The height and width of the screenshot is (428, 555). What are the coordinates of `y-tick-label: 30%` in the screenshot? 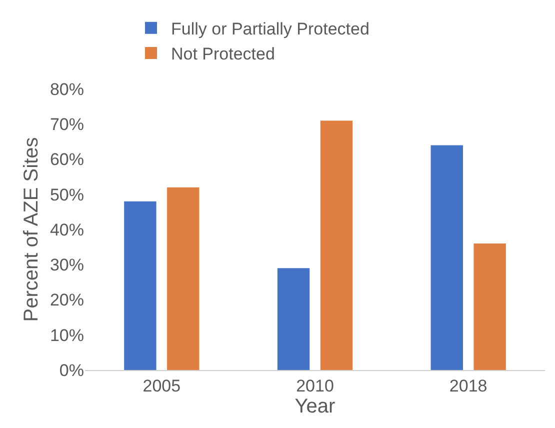 It's located at (67, 265).